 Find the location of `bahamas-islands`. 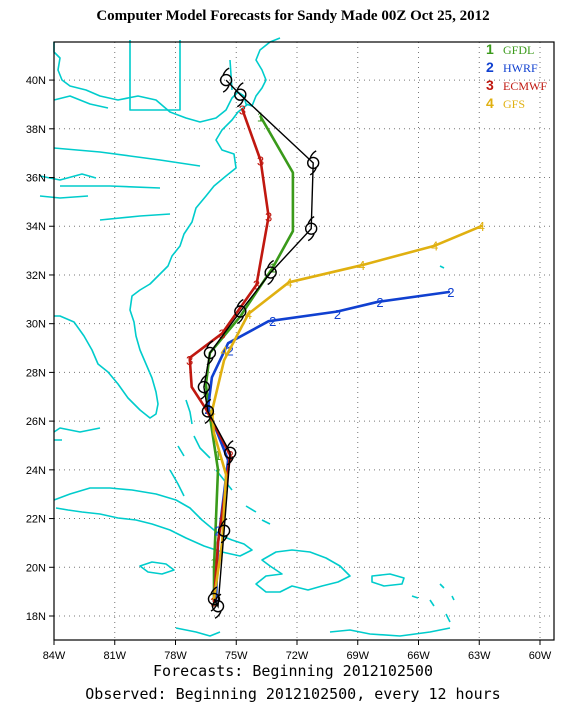

bahamas-islands is located at coordinates (220, 462).